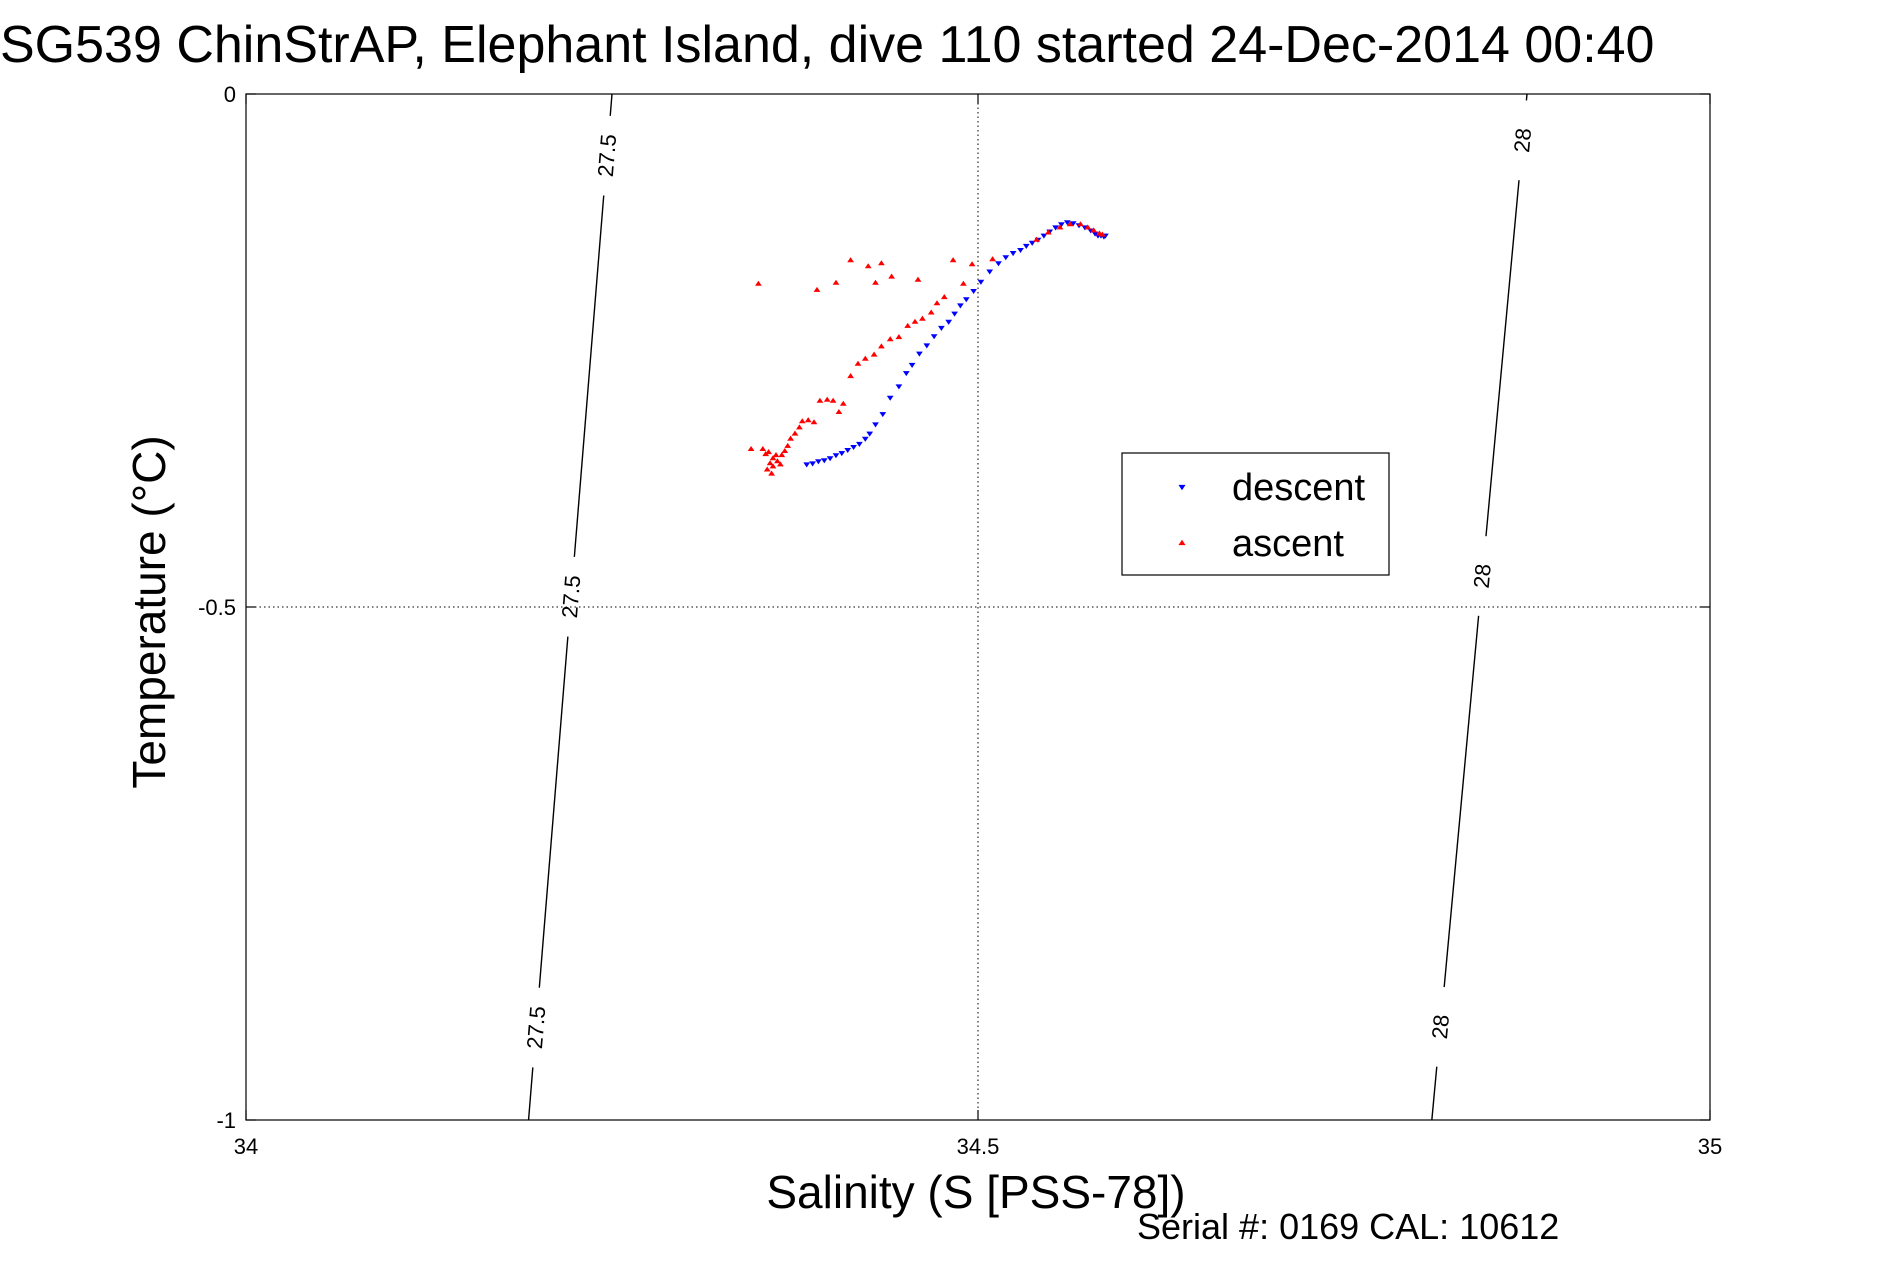 The image size is (1891, 1262). What do you see at coordinates (975, 1192) in the screenshot?
I see `x-axis-label: Salinity (S [PSS-78])` at bounding box center [975, 1192].